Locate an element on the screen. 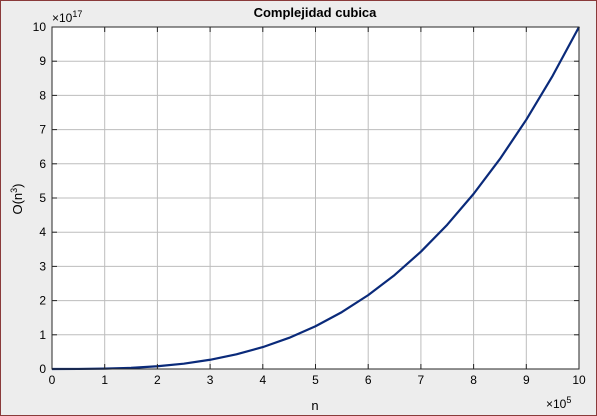  x-multiplier: ×10⁵ is located at coordinates (558, 403).